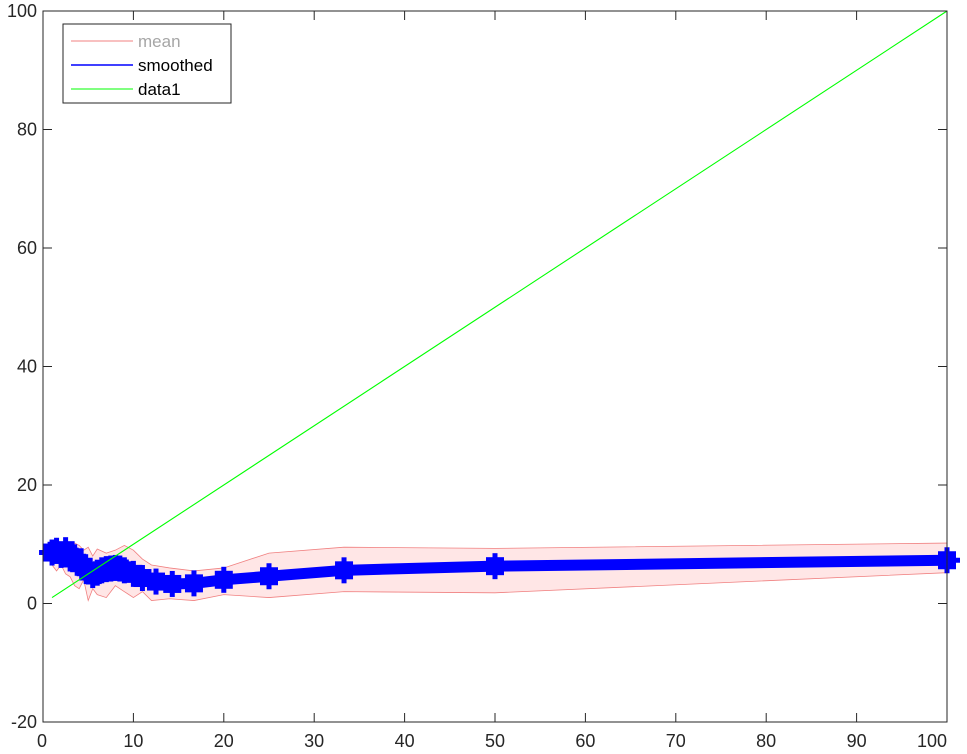 This screenshot has height=754, width=967. What do you see at coordinates (159, 89) in the screenshot?
I see `legend-label-data1: data1` at bounding box center [159, 89].